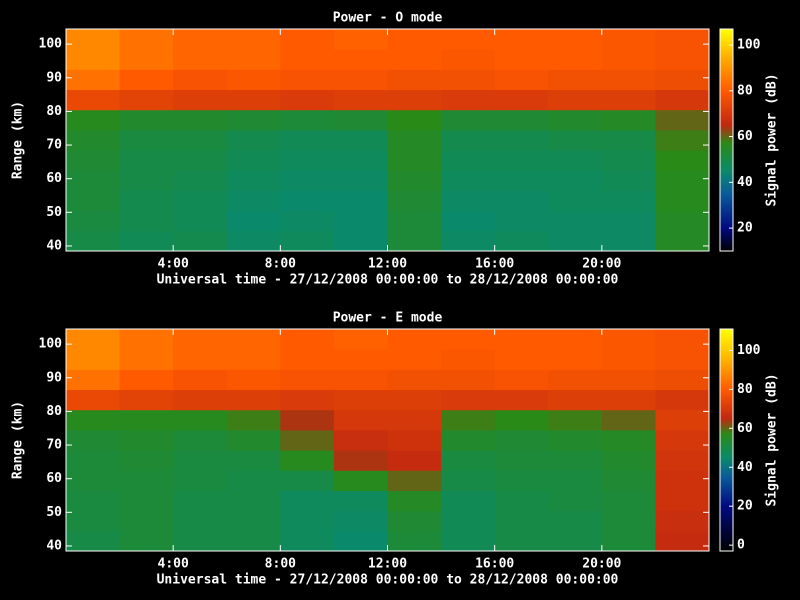 This screenshot has height=600, width=800. Describe the element at coordinates (54, 411) in the screenshot. I see `y-tick-label: 80` at that location.